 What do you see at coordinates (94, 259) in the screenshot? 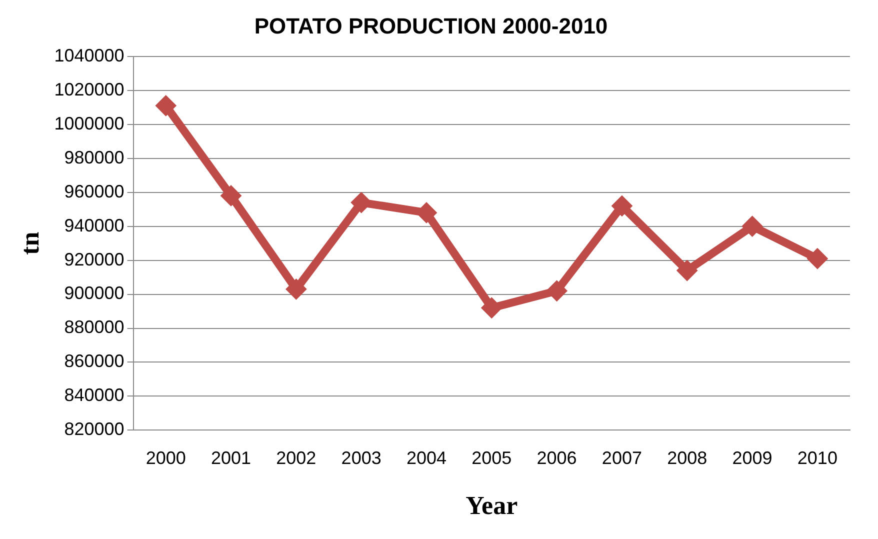
I see `y-tick-label: 920000` at bounding box center [94, 259].